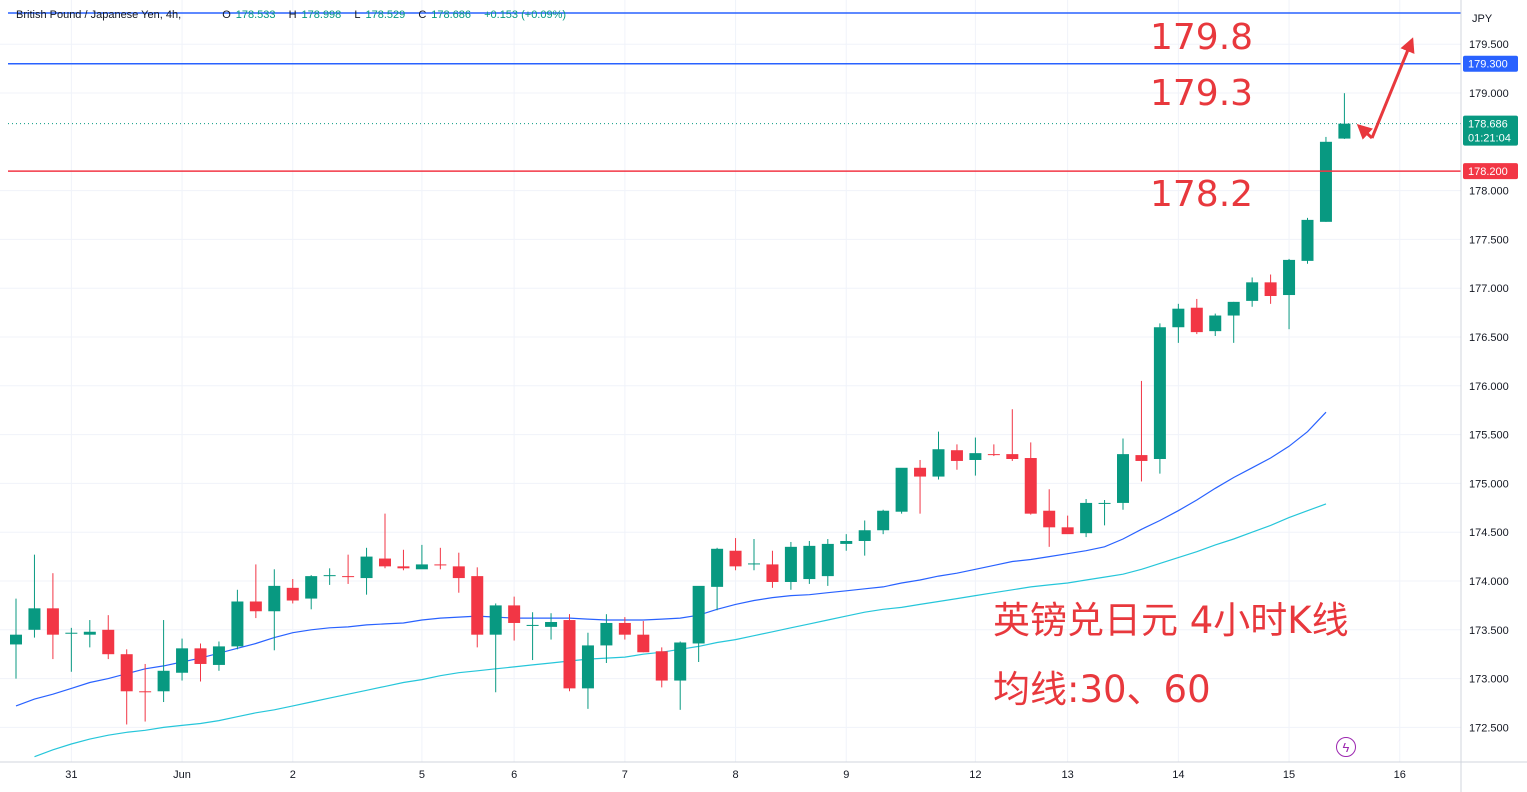 The width and height of the screenshot is (1527, 792). I want to click on annotation-caption-line2: 均线:30、60, so click(1102, 689).